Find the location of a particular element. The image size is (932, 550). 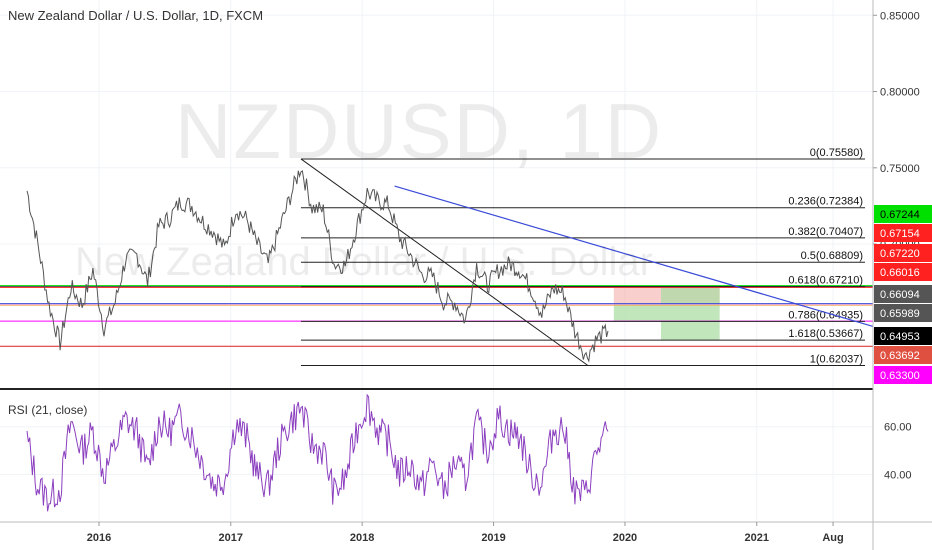

price-label-tag: 0.66094 is located at coordinates (903, 294).